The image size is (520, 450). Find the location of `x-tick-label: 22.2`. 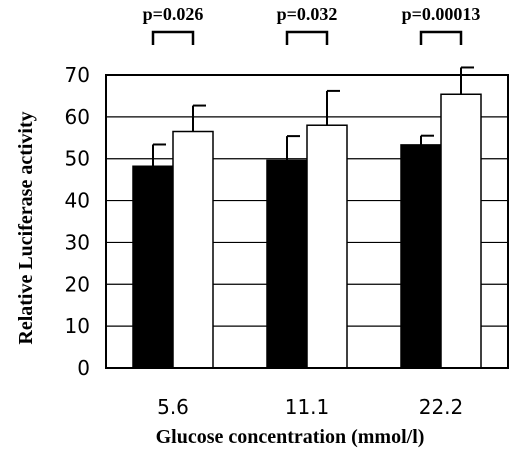

x-tick-label: 22.2 is located at coordinates (441, 407).